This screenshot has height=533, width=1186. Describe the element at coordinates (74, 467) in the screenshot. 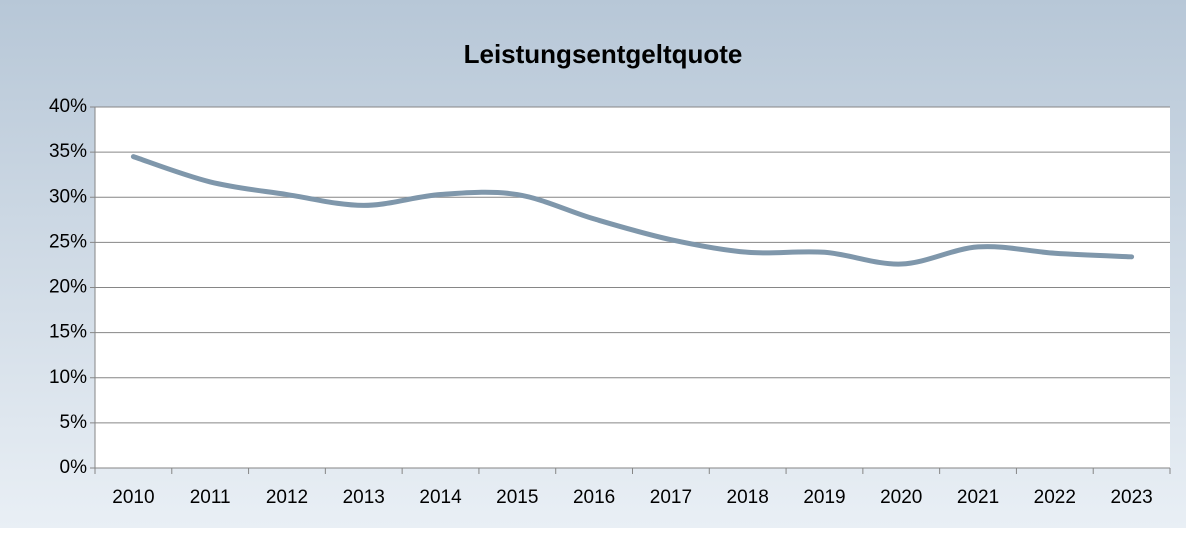

I see `y-tick-label: 0%` at that location.